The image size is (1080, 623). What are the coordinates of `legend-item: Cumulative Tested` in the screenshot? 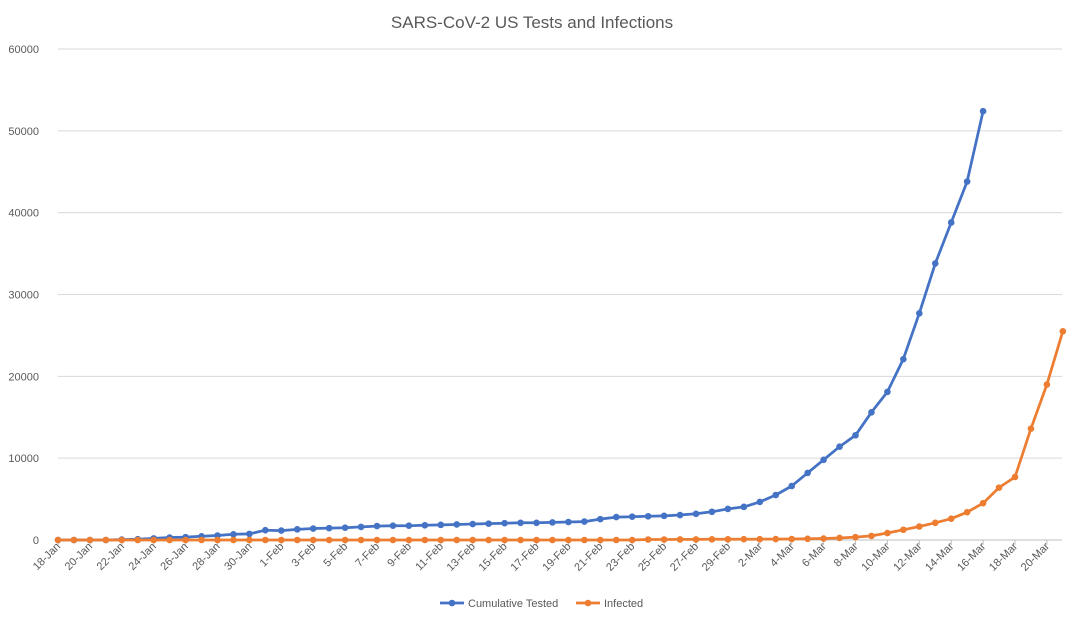 It's located at (499, 604).